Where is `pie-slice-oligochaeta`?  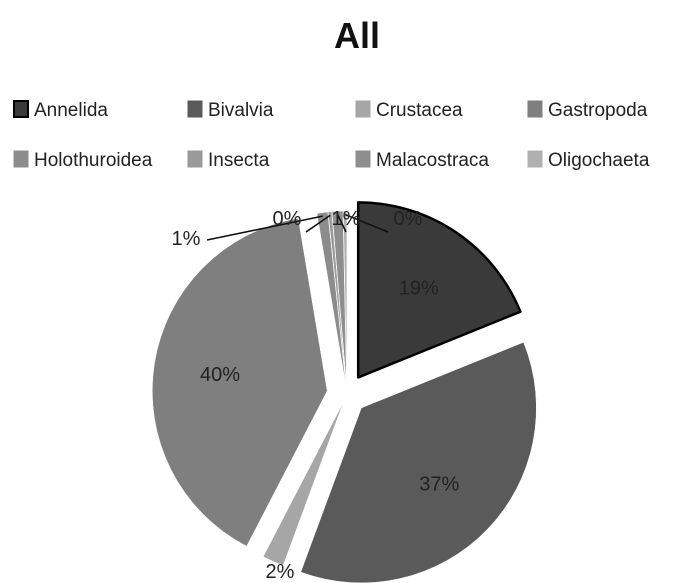
pie-slice-oligochaeta is located at coordinates (345, 298).